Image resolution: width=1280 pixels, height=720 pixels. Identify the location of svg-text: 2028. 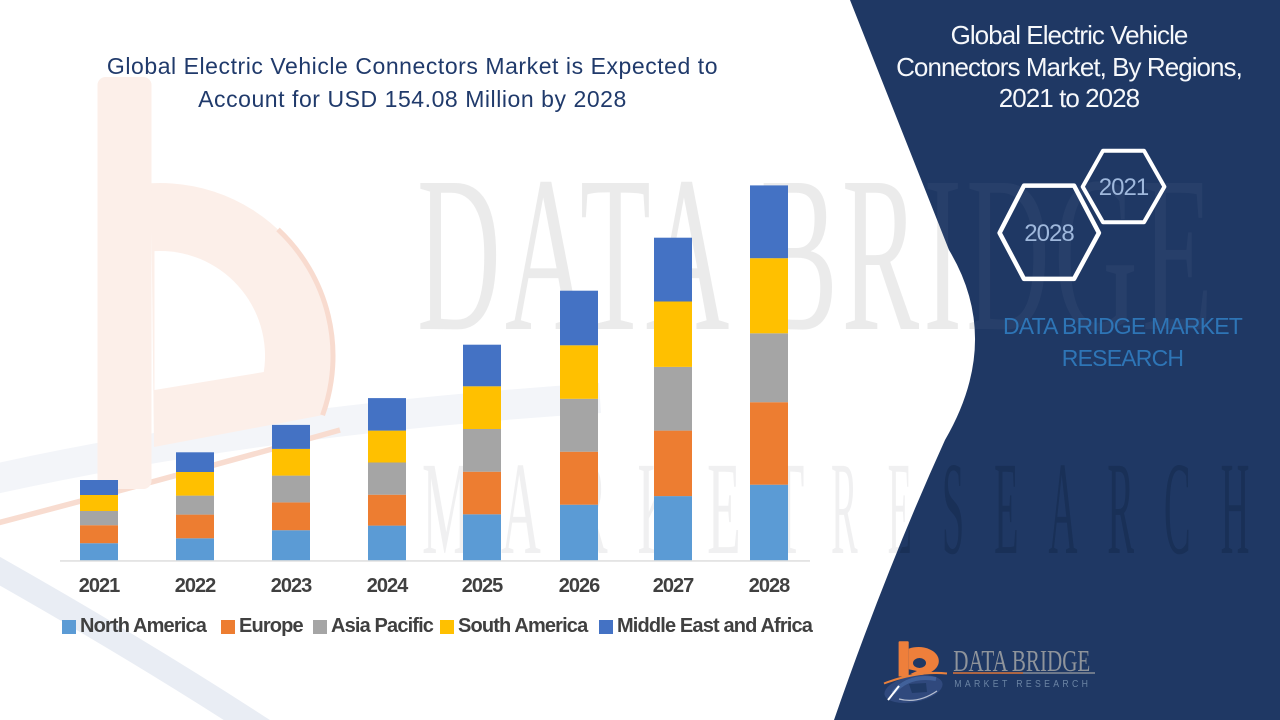
(1049, 233).